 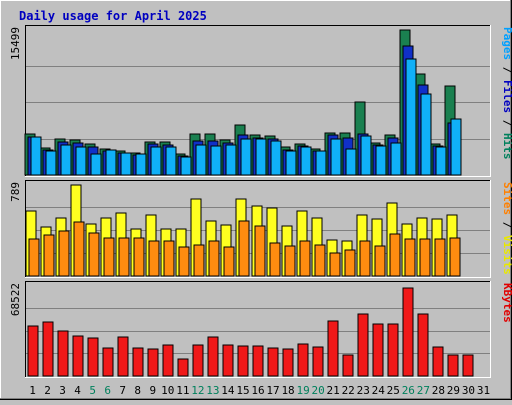 I want to click on x-tick-label-day-30: 30, so click(x=468, y=390).